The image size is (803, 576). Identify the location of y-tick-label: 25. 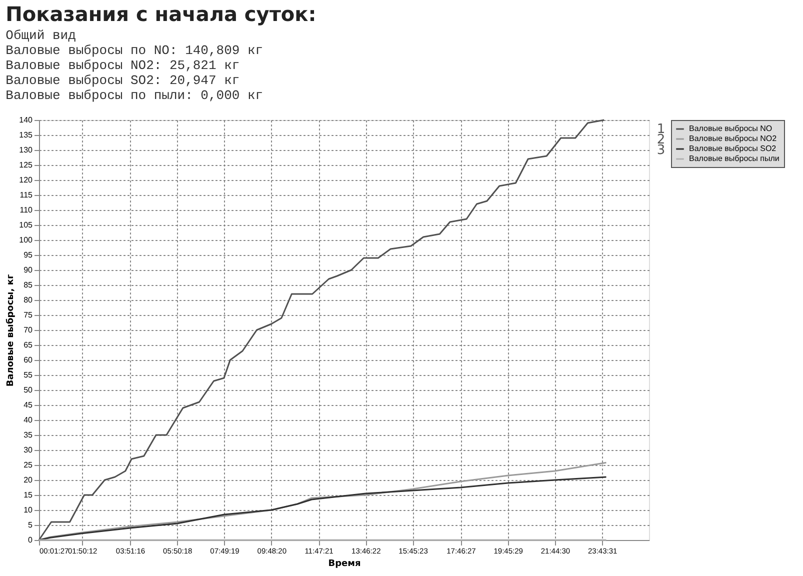
(29, 465).